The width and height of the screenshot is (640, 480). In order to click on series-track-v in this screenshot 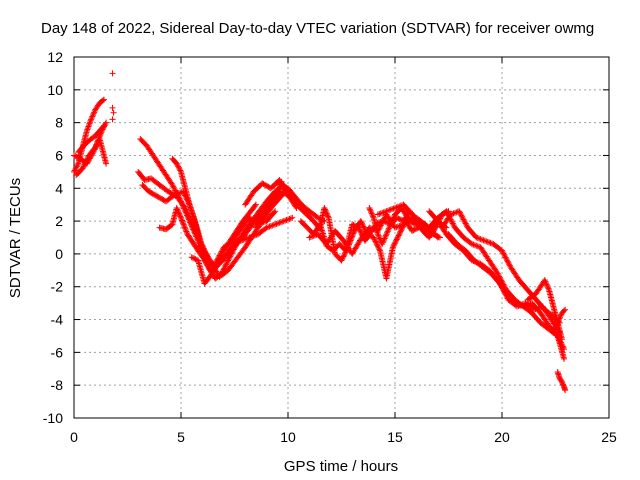, I will do `click(544, 310)`.